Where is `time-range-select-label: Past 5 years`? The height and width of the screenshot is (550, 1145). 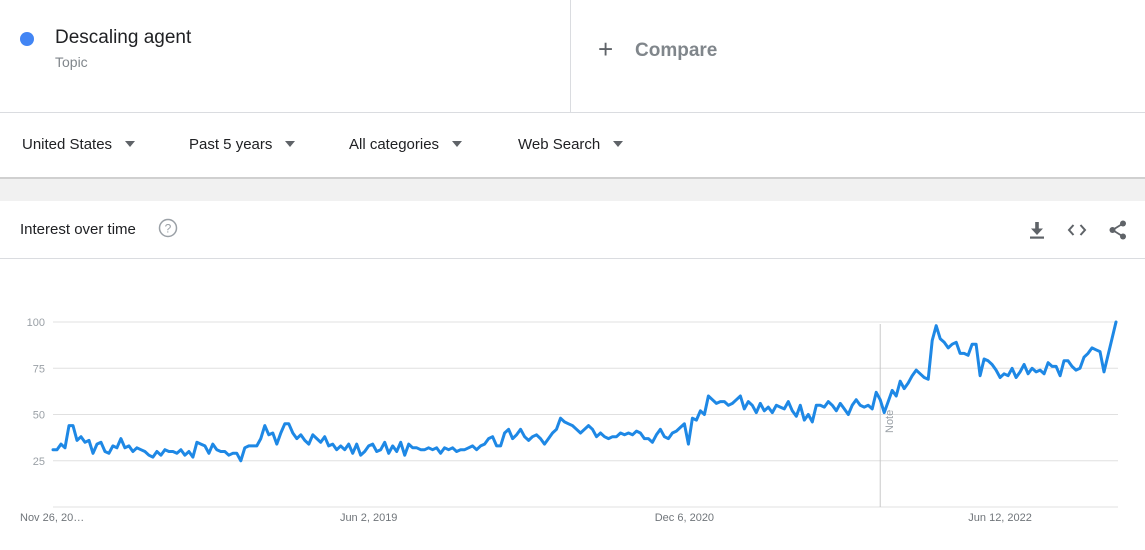 time-range-select-label: Past 5 years is located at coordinates (231, 144).